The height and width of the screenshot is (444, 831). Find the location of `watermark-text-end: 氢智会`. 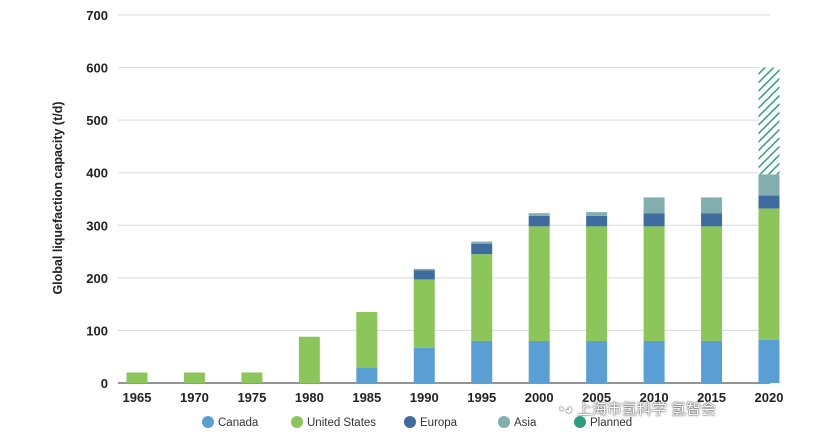

watermark-text-end: 氢智会 is located at coordinates (693, 409).